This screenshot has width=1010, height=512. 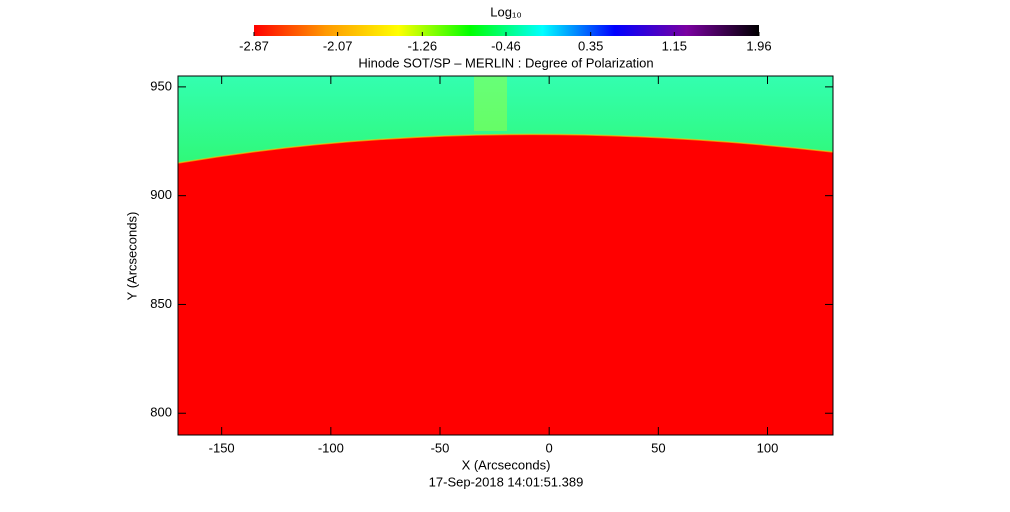 I want to click on colorbar-tick-label: -1.26, so click(x=423, y=45).